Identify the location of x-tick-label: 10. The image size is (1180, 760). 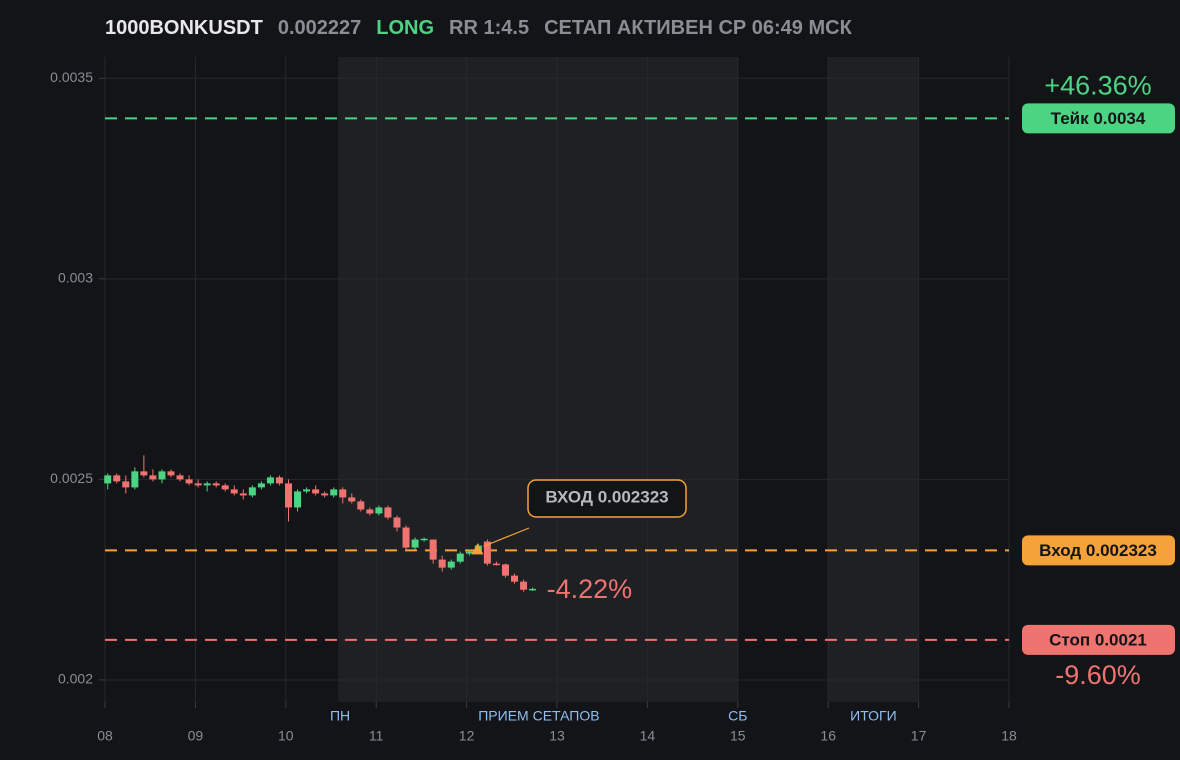
(286, 736).